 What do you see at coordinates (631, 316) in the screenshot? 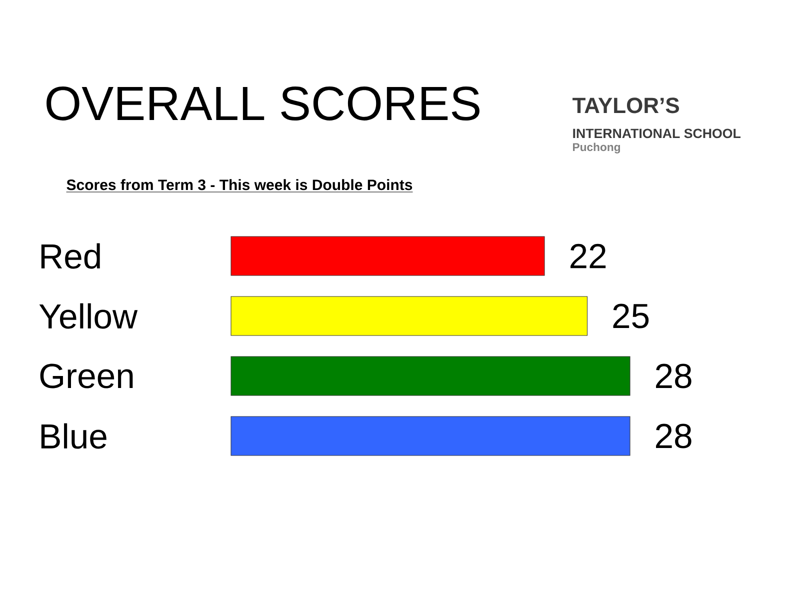
I see `data-label: 25` at bounding box center [631, 316].